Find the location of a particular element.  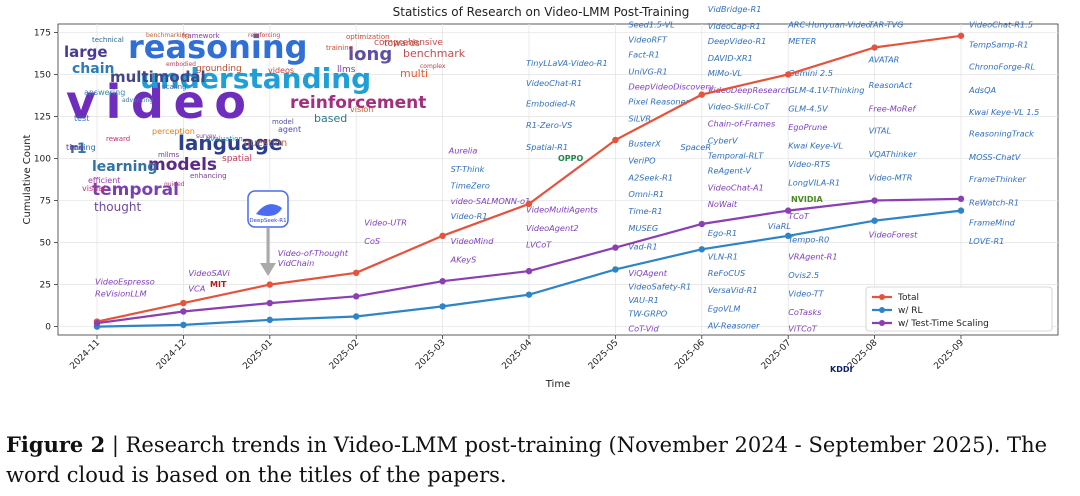

word-cloud-word: efficient is located at coordinates (104, 180).